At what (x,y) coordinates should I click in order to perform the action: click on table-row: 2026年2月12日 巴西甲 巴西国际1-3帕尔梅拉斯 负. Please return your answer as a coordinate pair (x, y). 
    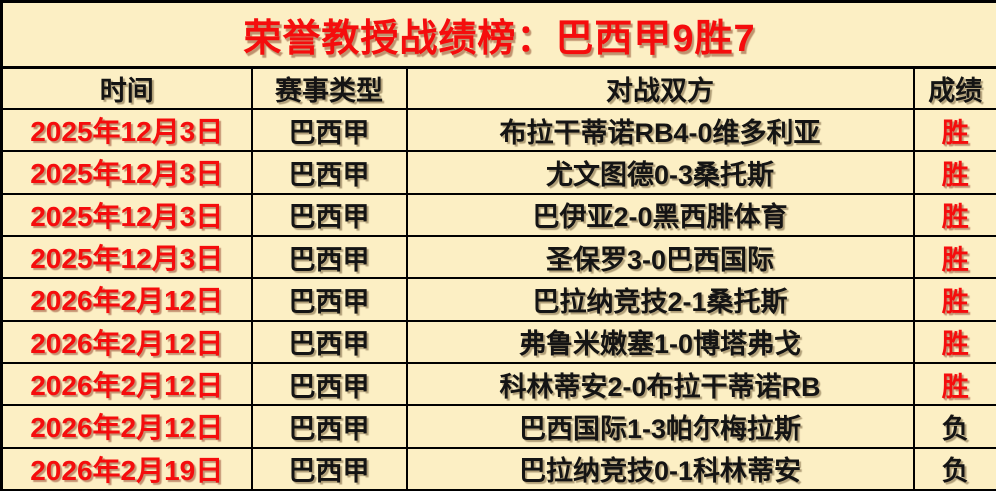
    Looking at the image, I should click on (498, 426).